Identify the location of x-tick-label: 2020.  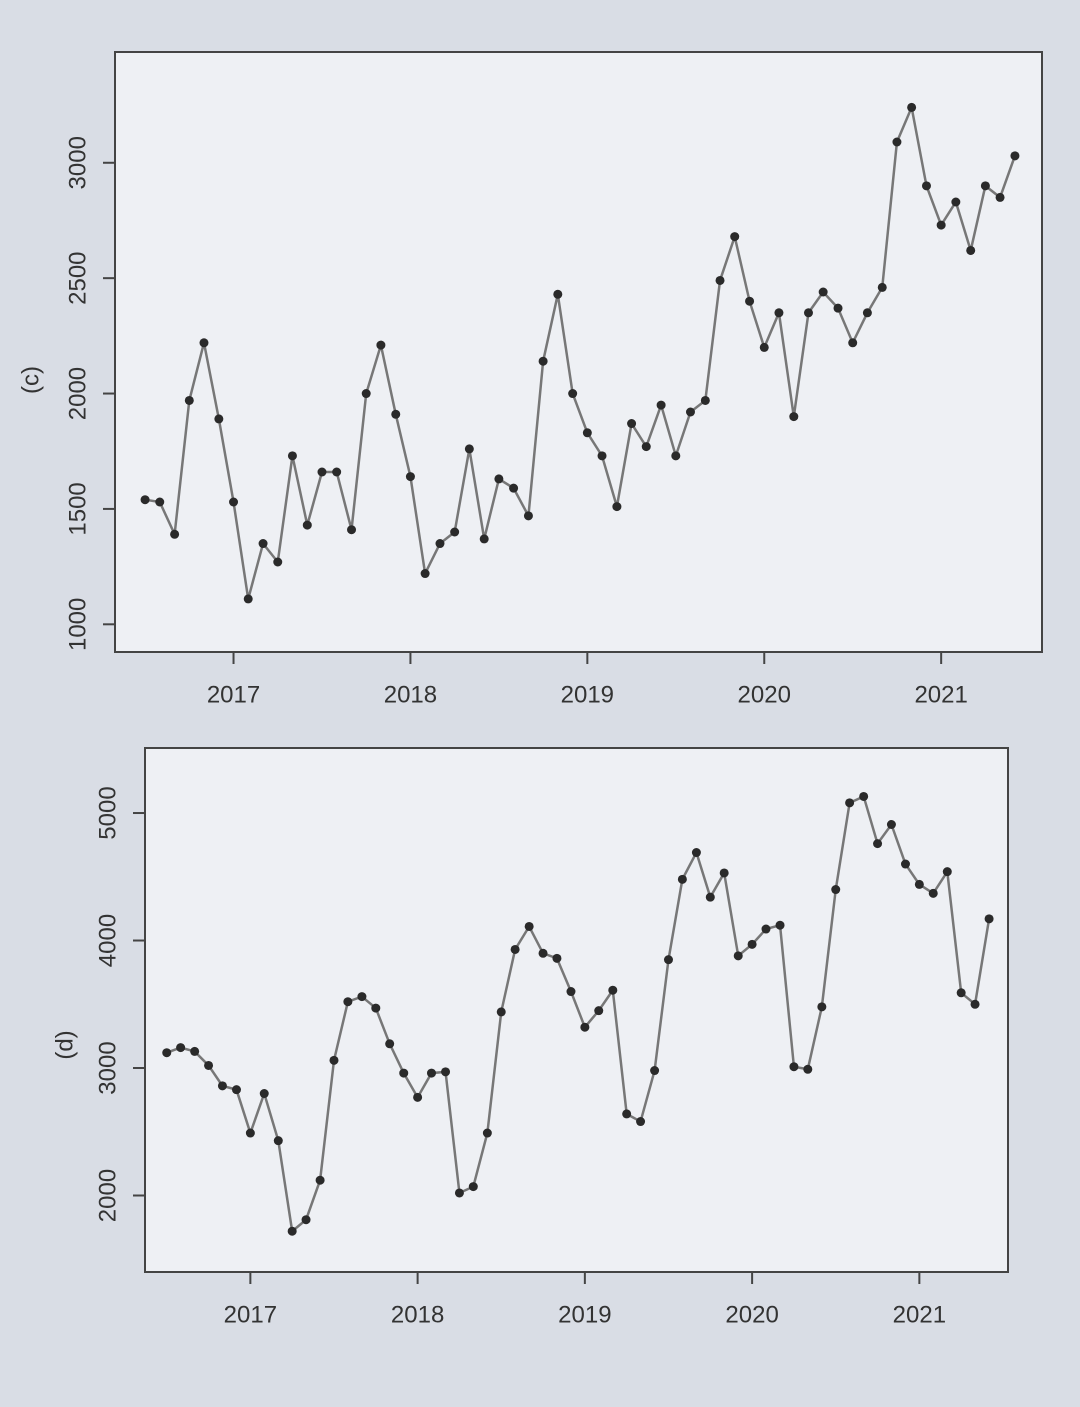
(764, 694).